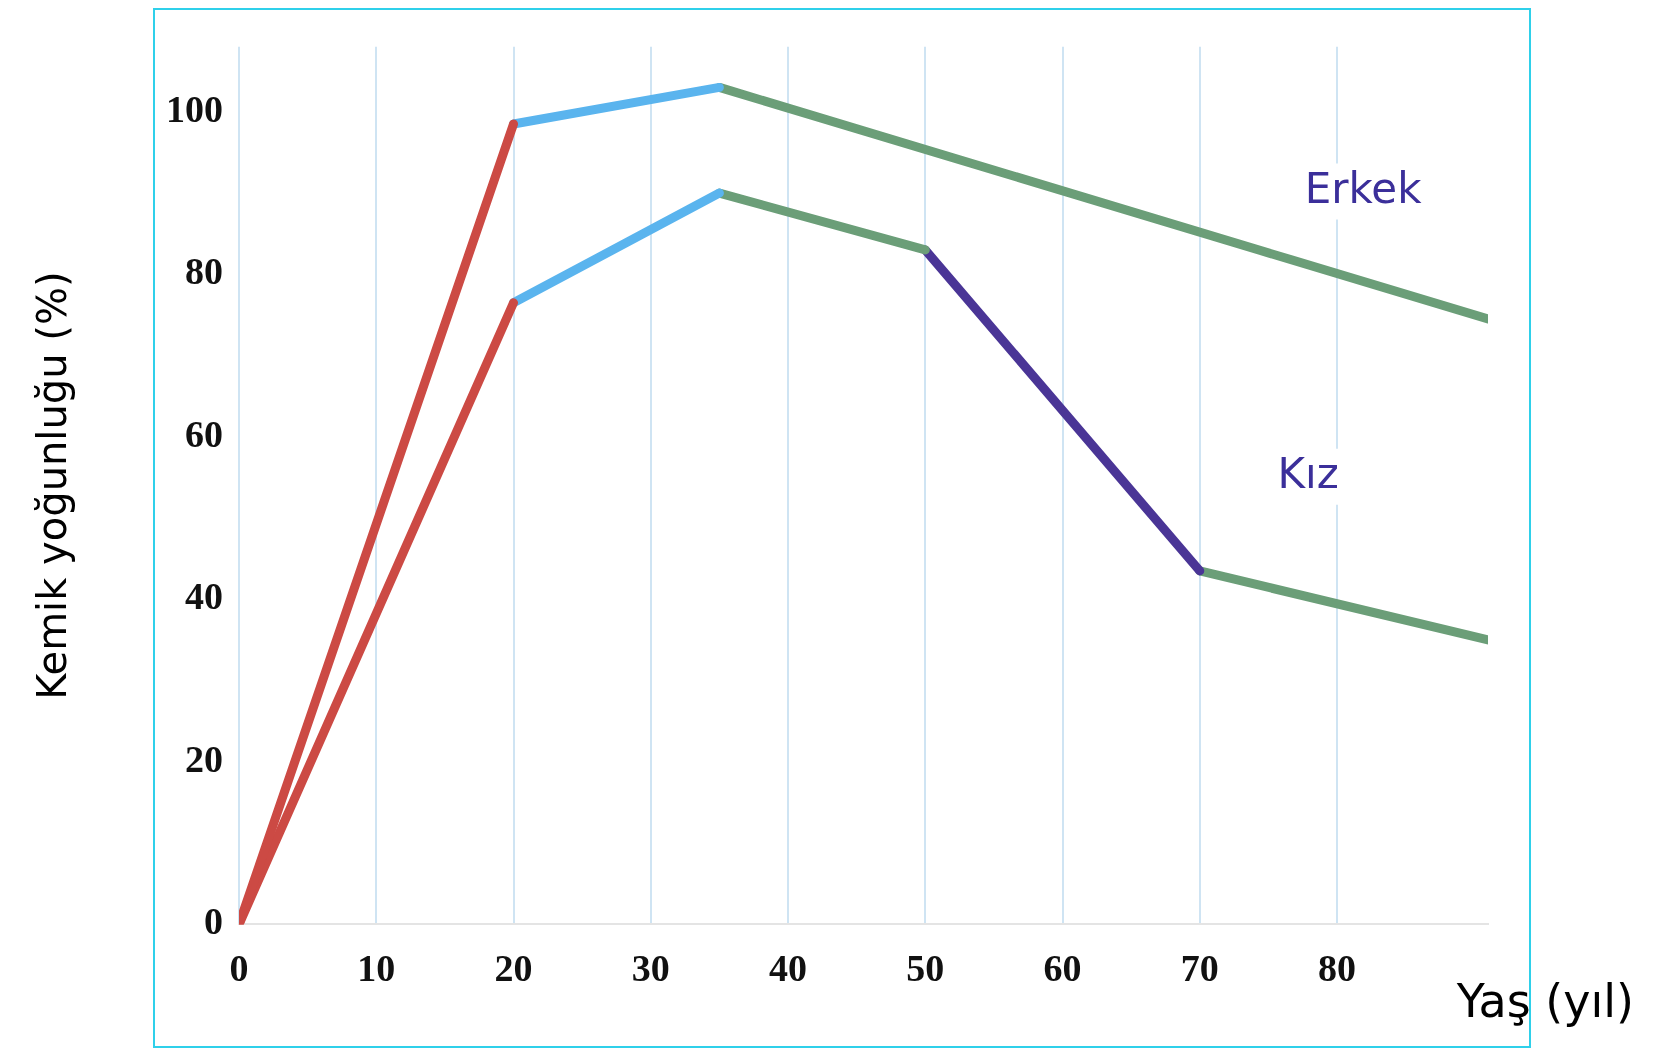  Describe the element at coordinates (52, 485) in the screenshot. I see `y-axis-title: Kemik yoğunluğu (%)` at that location.